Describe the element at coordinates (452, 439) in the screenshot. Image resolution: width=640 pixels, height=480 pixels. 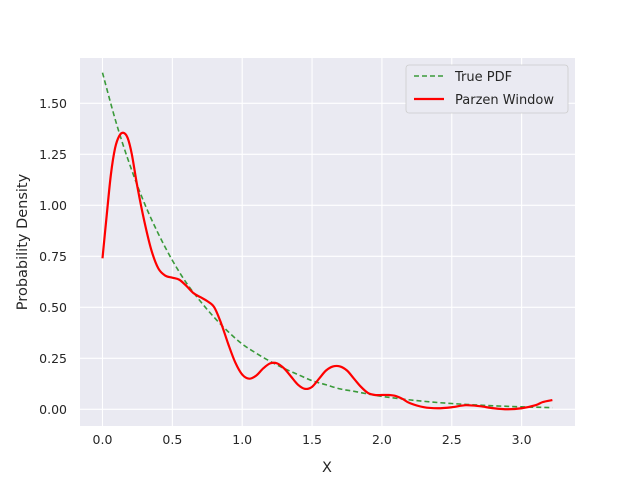
I see `x-tick-label: 2.5` at that location.